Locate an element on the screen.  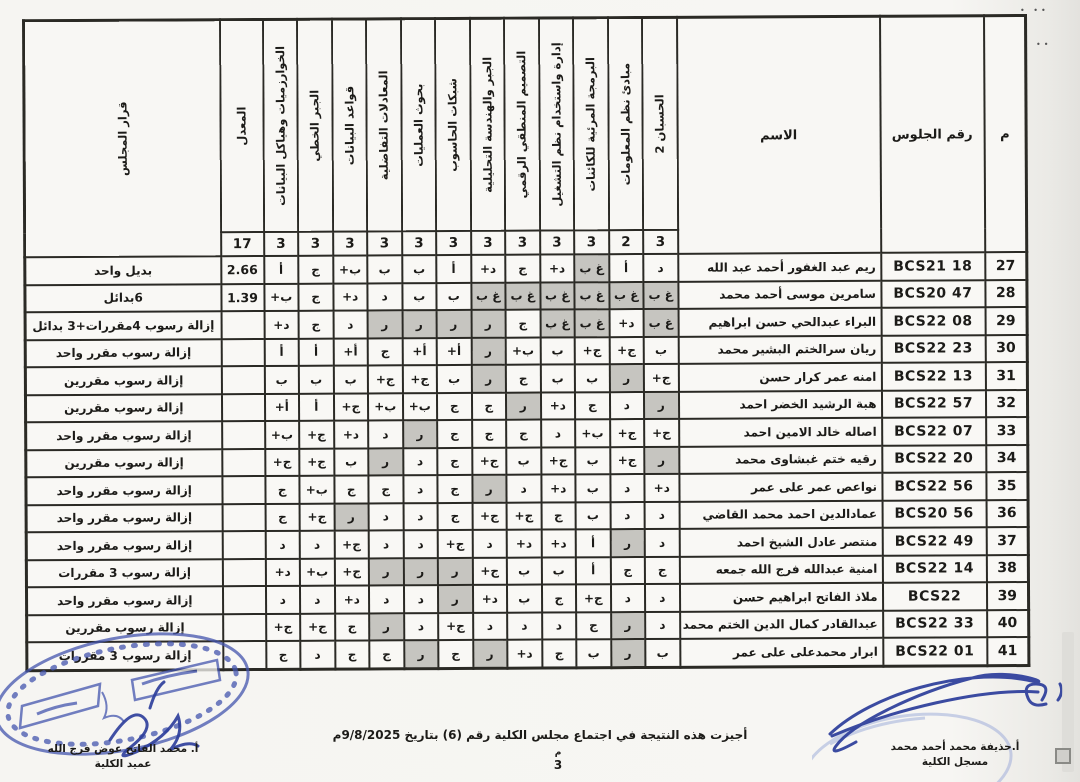
row-number-cell: 37 is located at coordinates (1007, 541).